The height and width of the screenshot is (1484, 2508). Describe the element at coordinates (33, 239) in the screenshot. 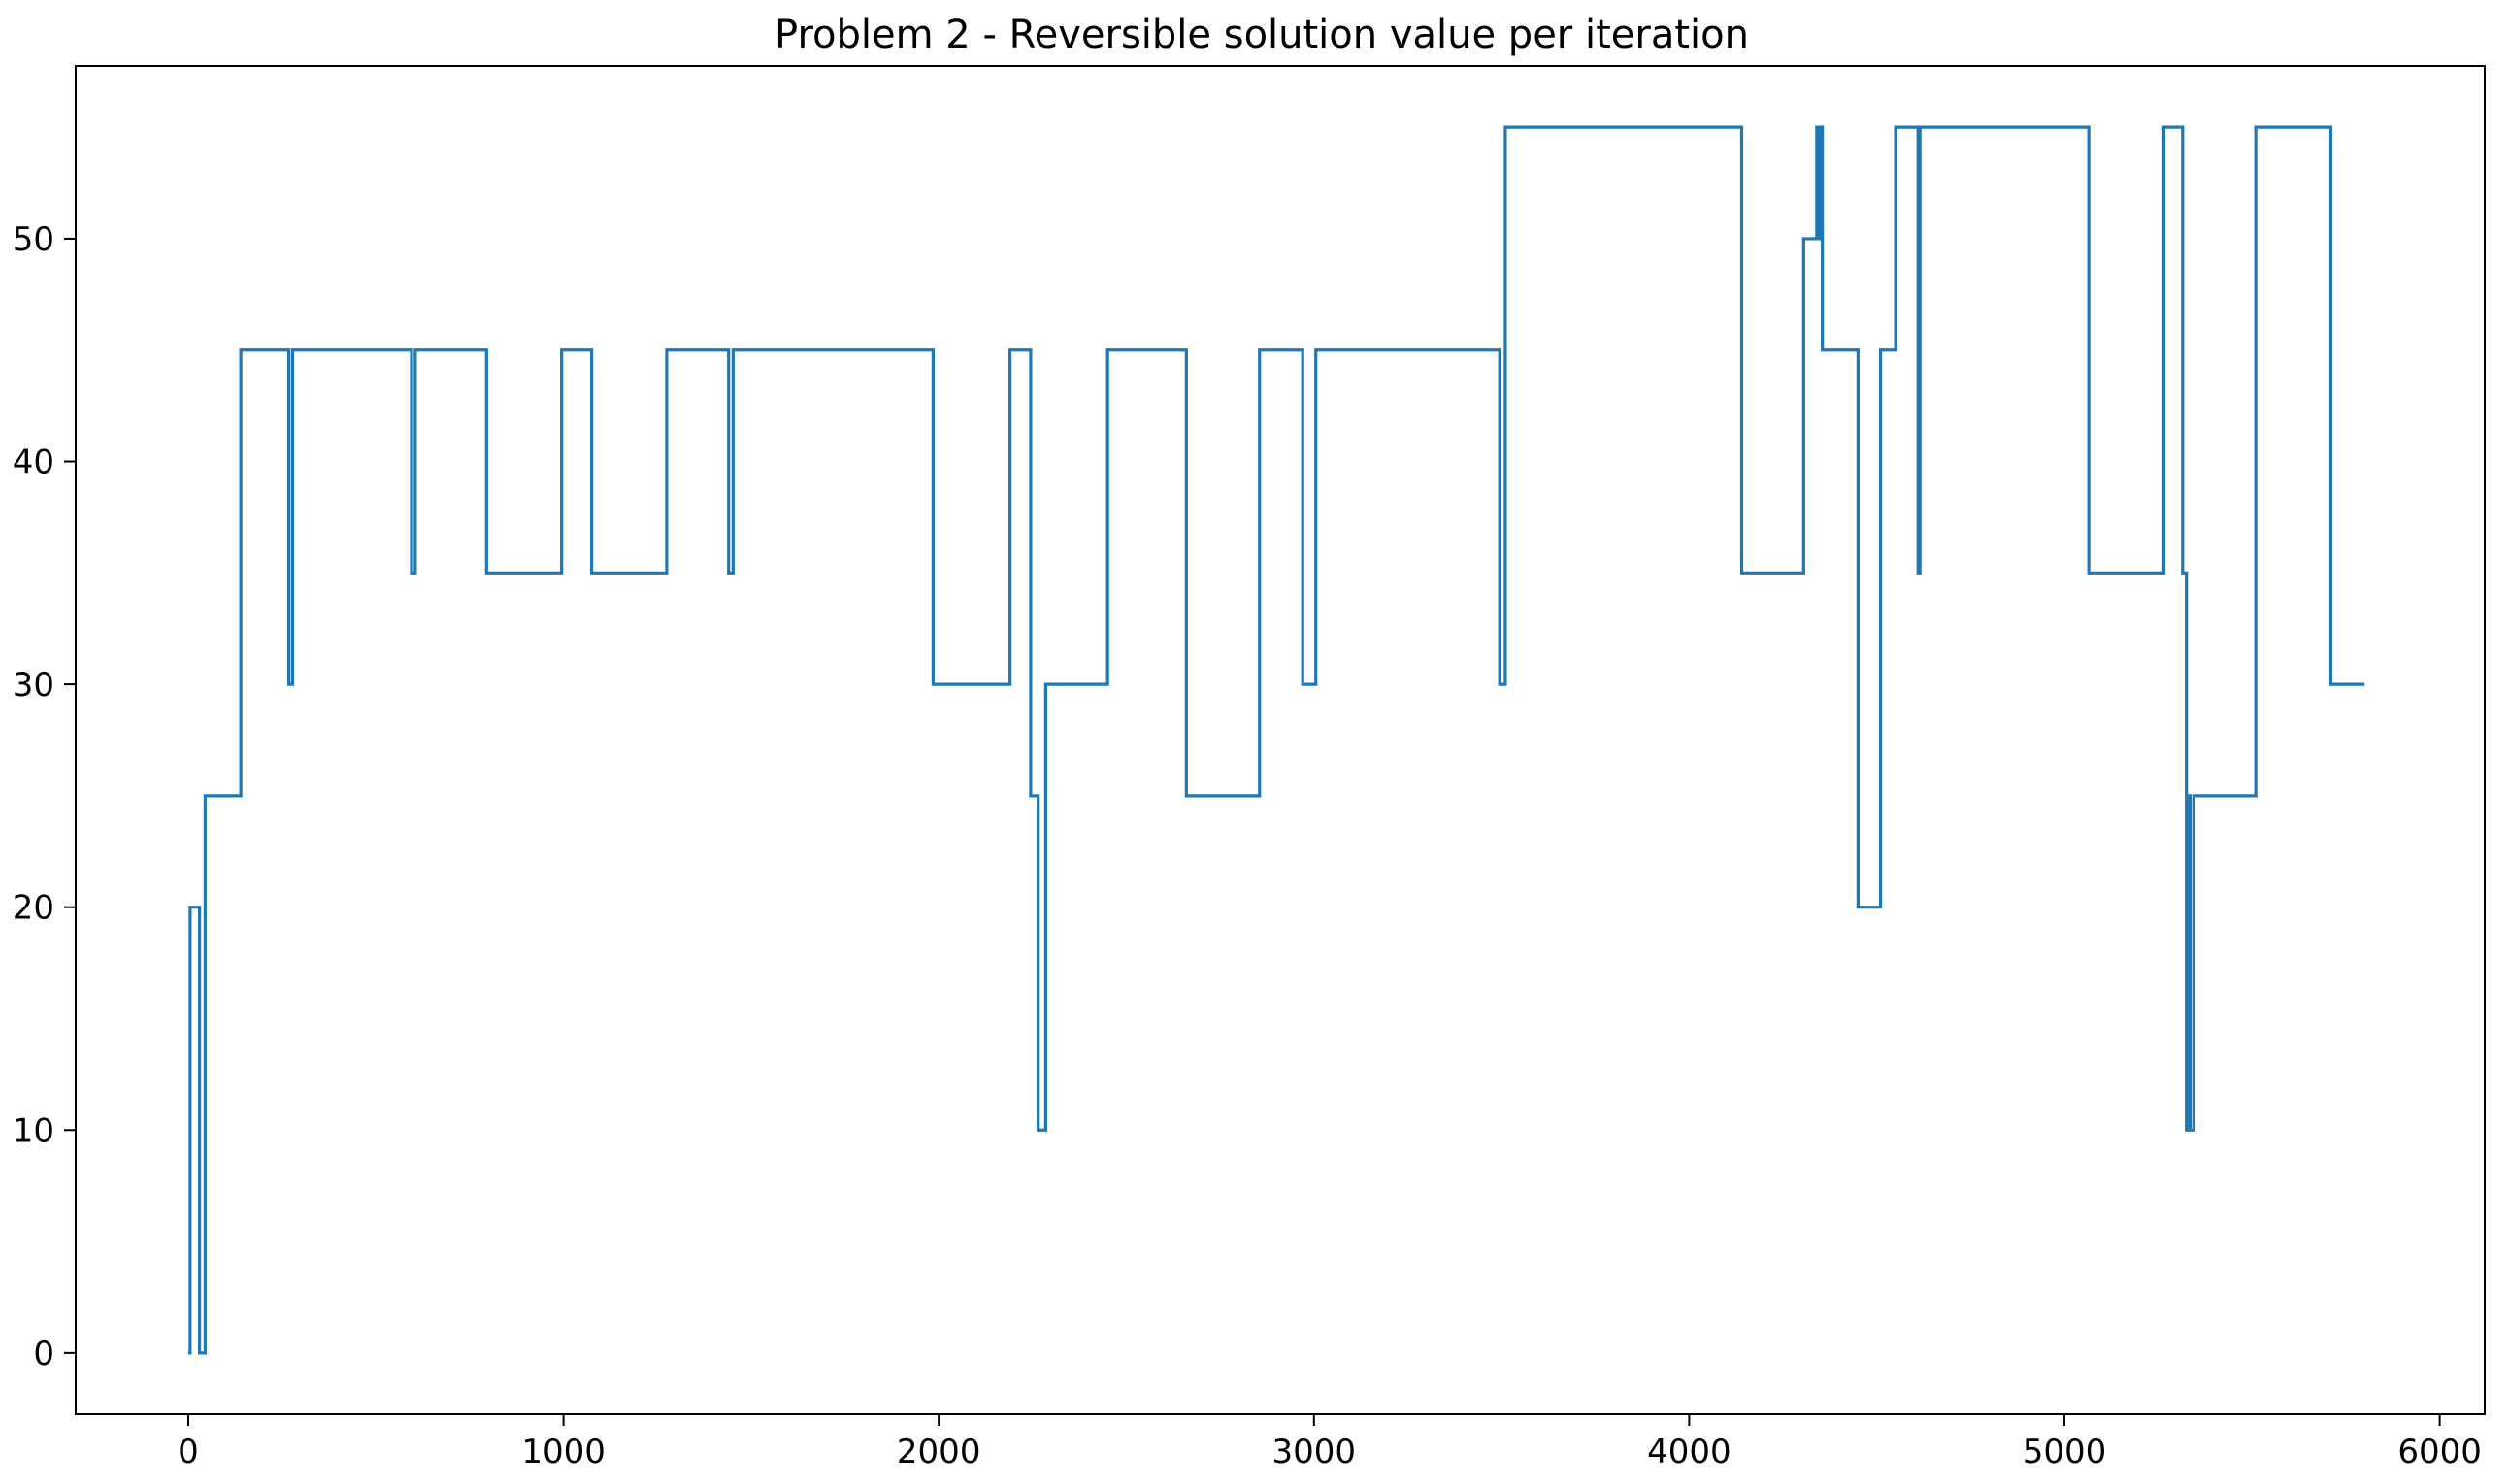

I see `y-tick-label: 50` at that location.